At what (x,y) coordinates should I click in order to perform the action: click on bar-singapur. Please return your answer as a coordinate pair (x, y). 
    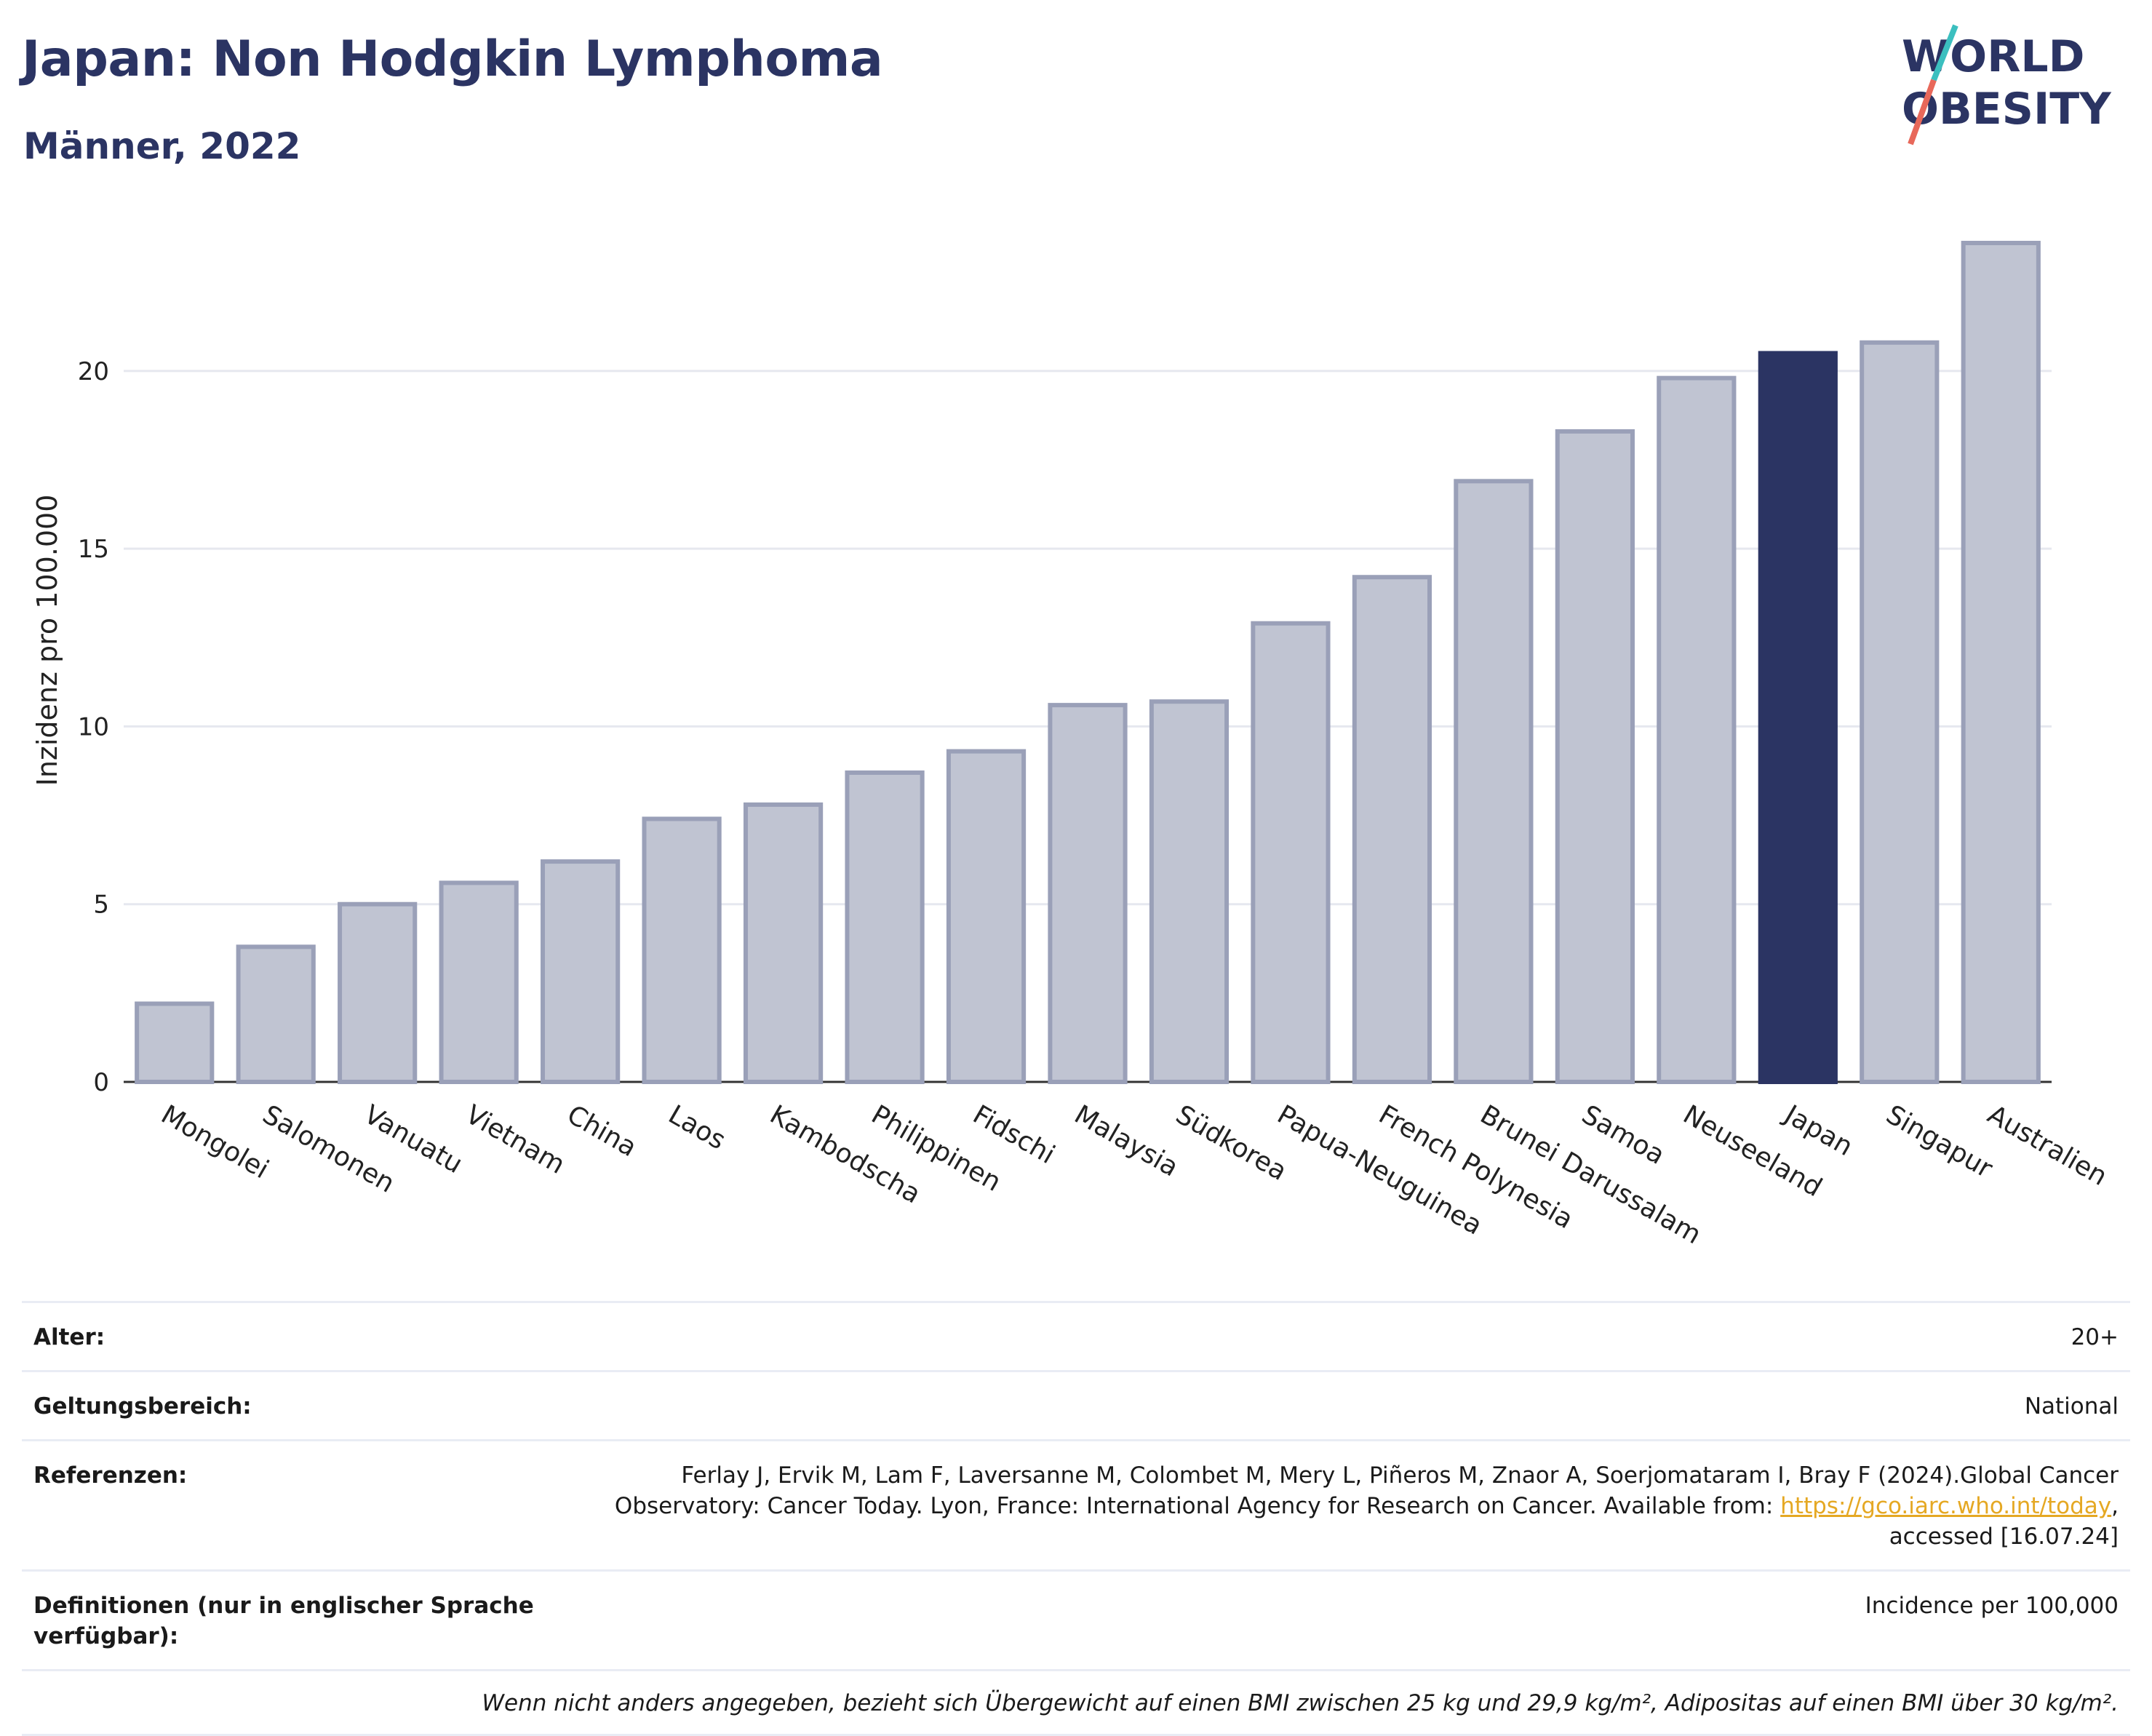
    Looking at the image, I should click on (1900, 712).